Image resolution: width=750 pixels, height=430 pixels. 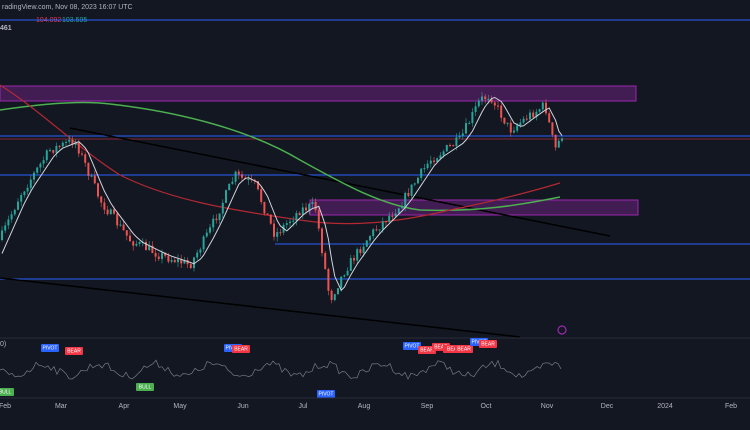 I want to click on x-axis-label: Feb, so click(x=5, y=406).